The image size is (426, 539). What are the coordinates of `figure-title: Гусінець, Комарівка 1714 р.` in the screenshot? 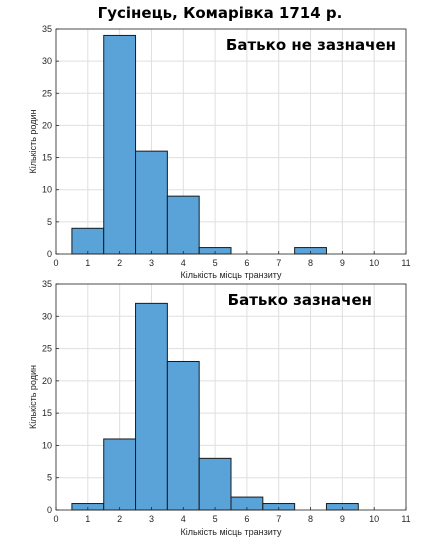 It's located at (220, 13).